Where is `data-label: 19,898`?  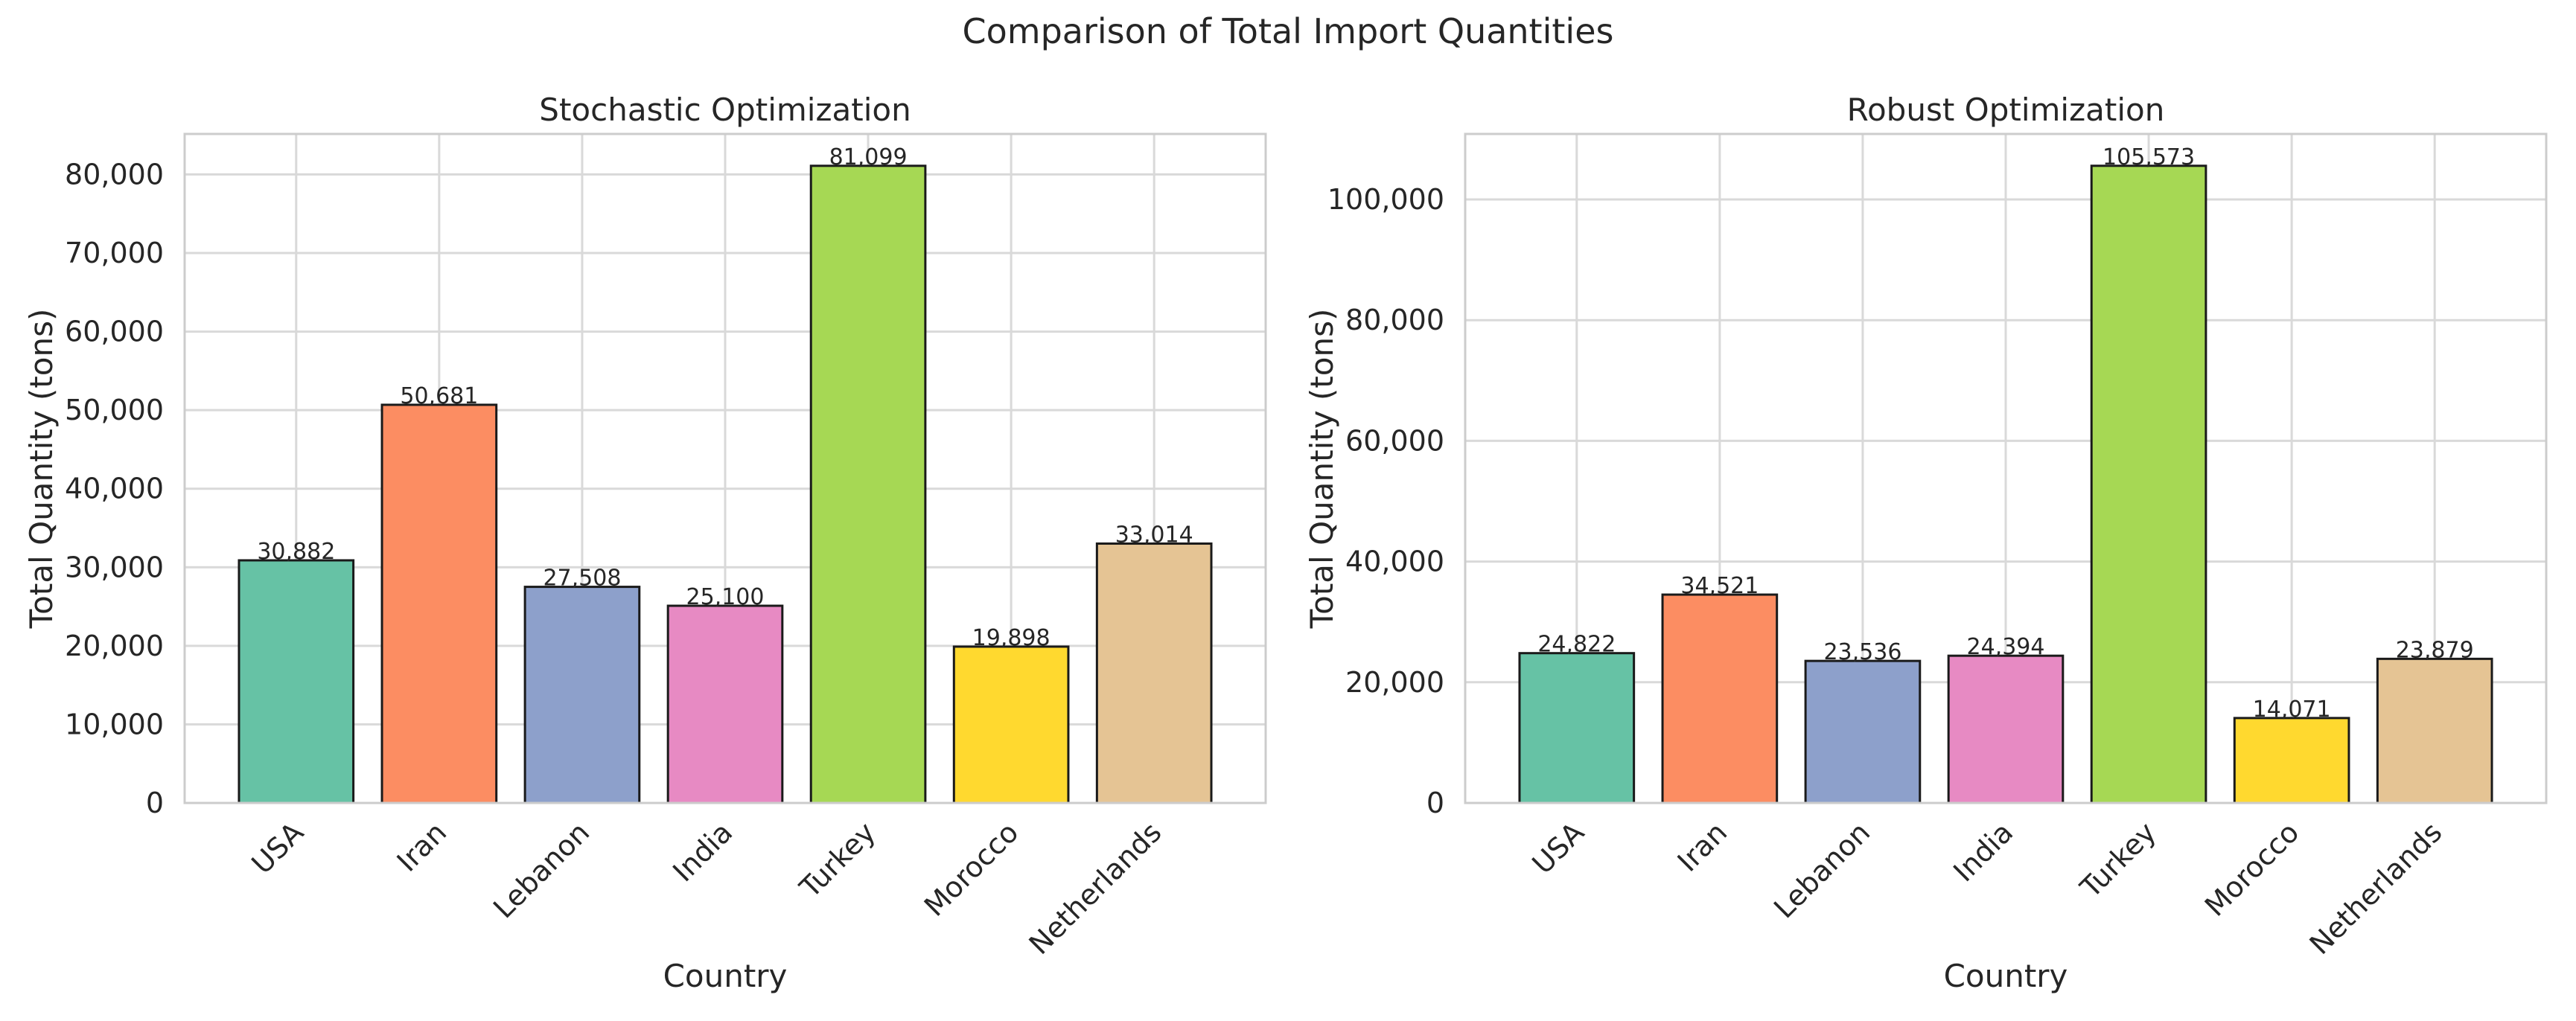 data-label: 19,898 is located at coordinates (1011, 638).